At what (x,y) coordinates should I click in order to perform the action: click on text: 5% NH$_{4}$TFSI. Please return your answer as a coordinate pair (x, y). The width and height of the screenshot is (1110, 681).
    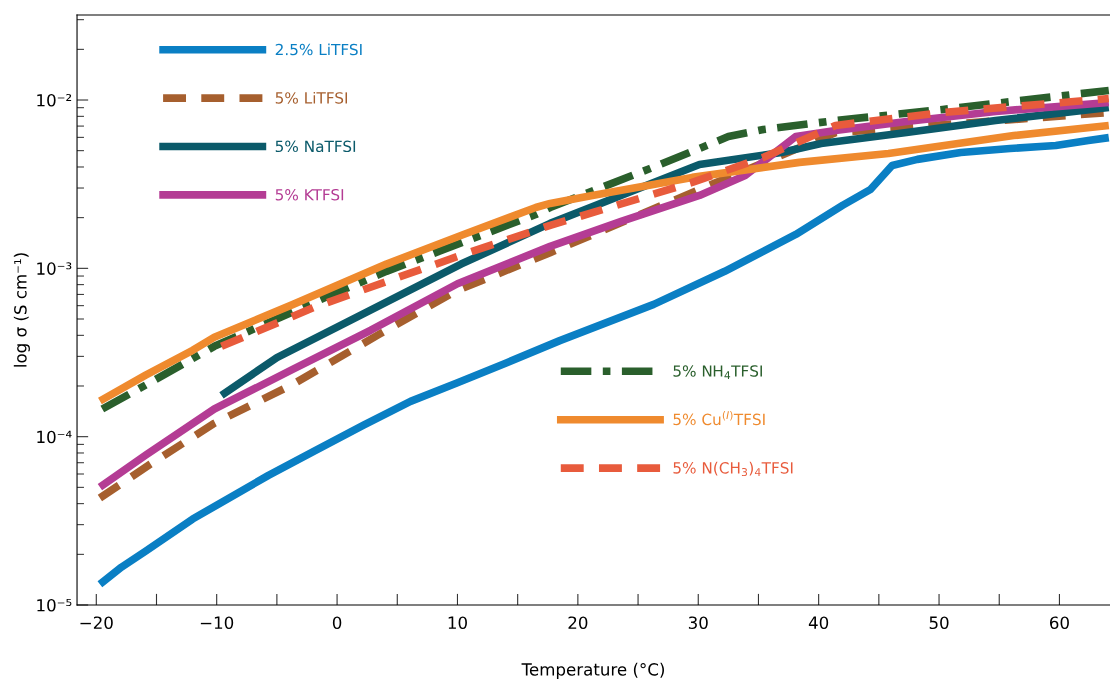
    Looking at the image, I should click on (717, 372).